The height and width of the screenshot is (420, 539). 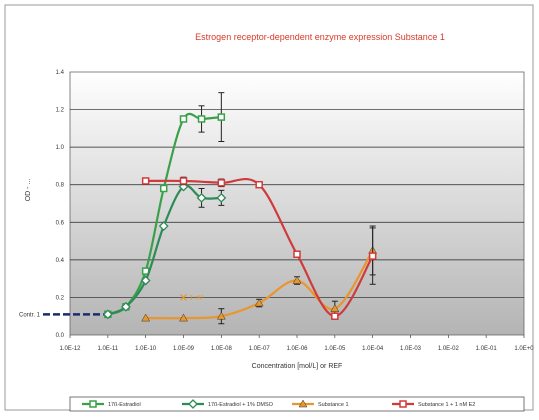 What do you see at coordinates (60, 223) in the screenshot?
I see `y-tick-label: 0.6` at bounding box center [60, 223].